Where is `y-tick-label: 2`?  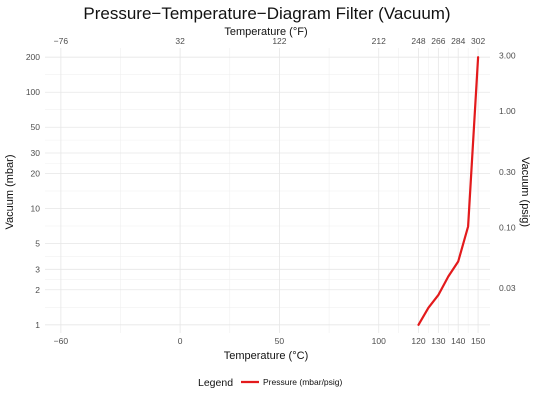
y-tick-label: 2 is located at coordinates (37, 290).